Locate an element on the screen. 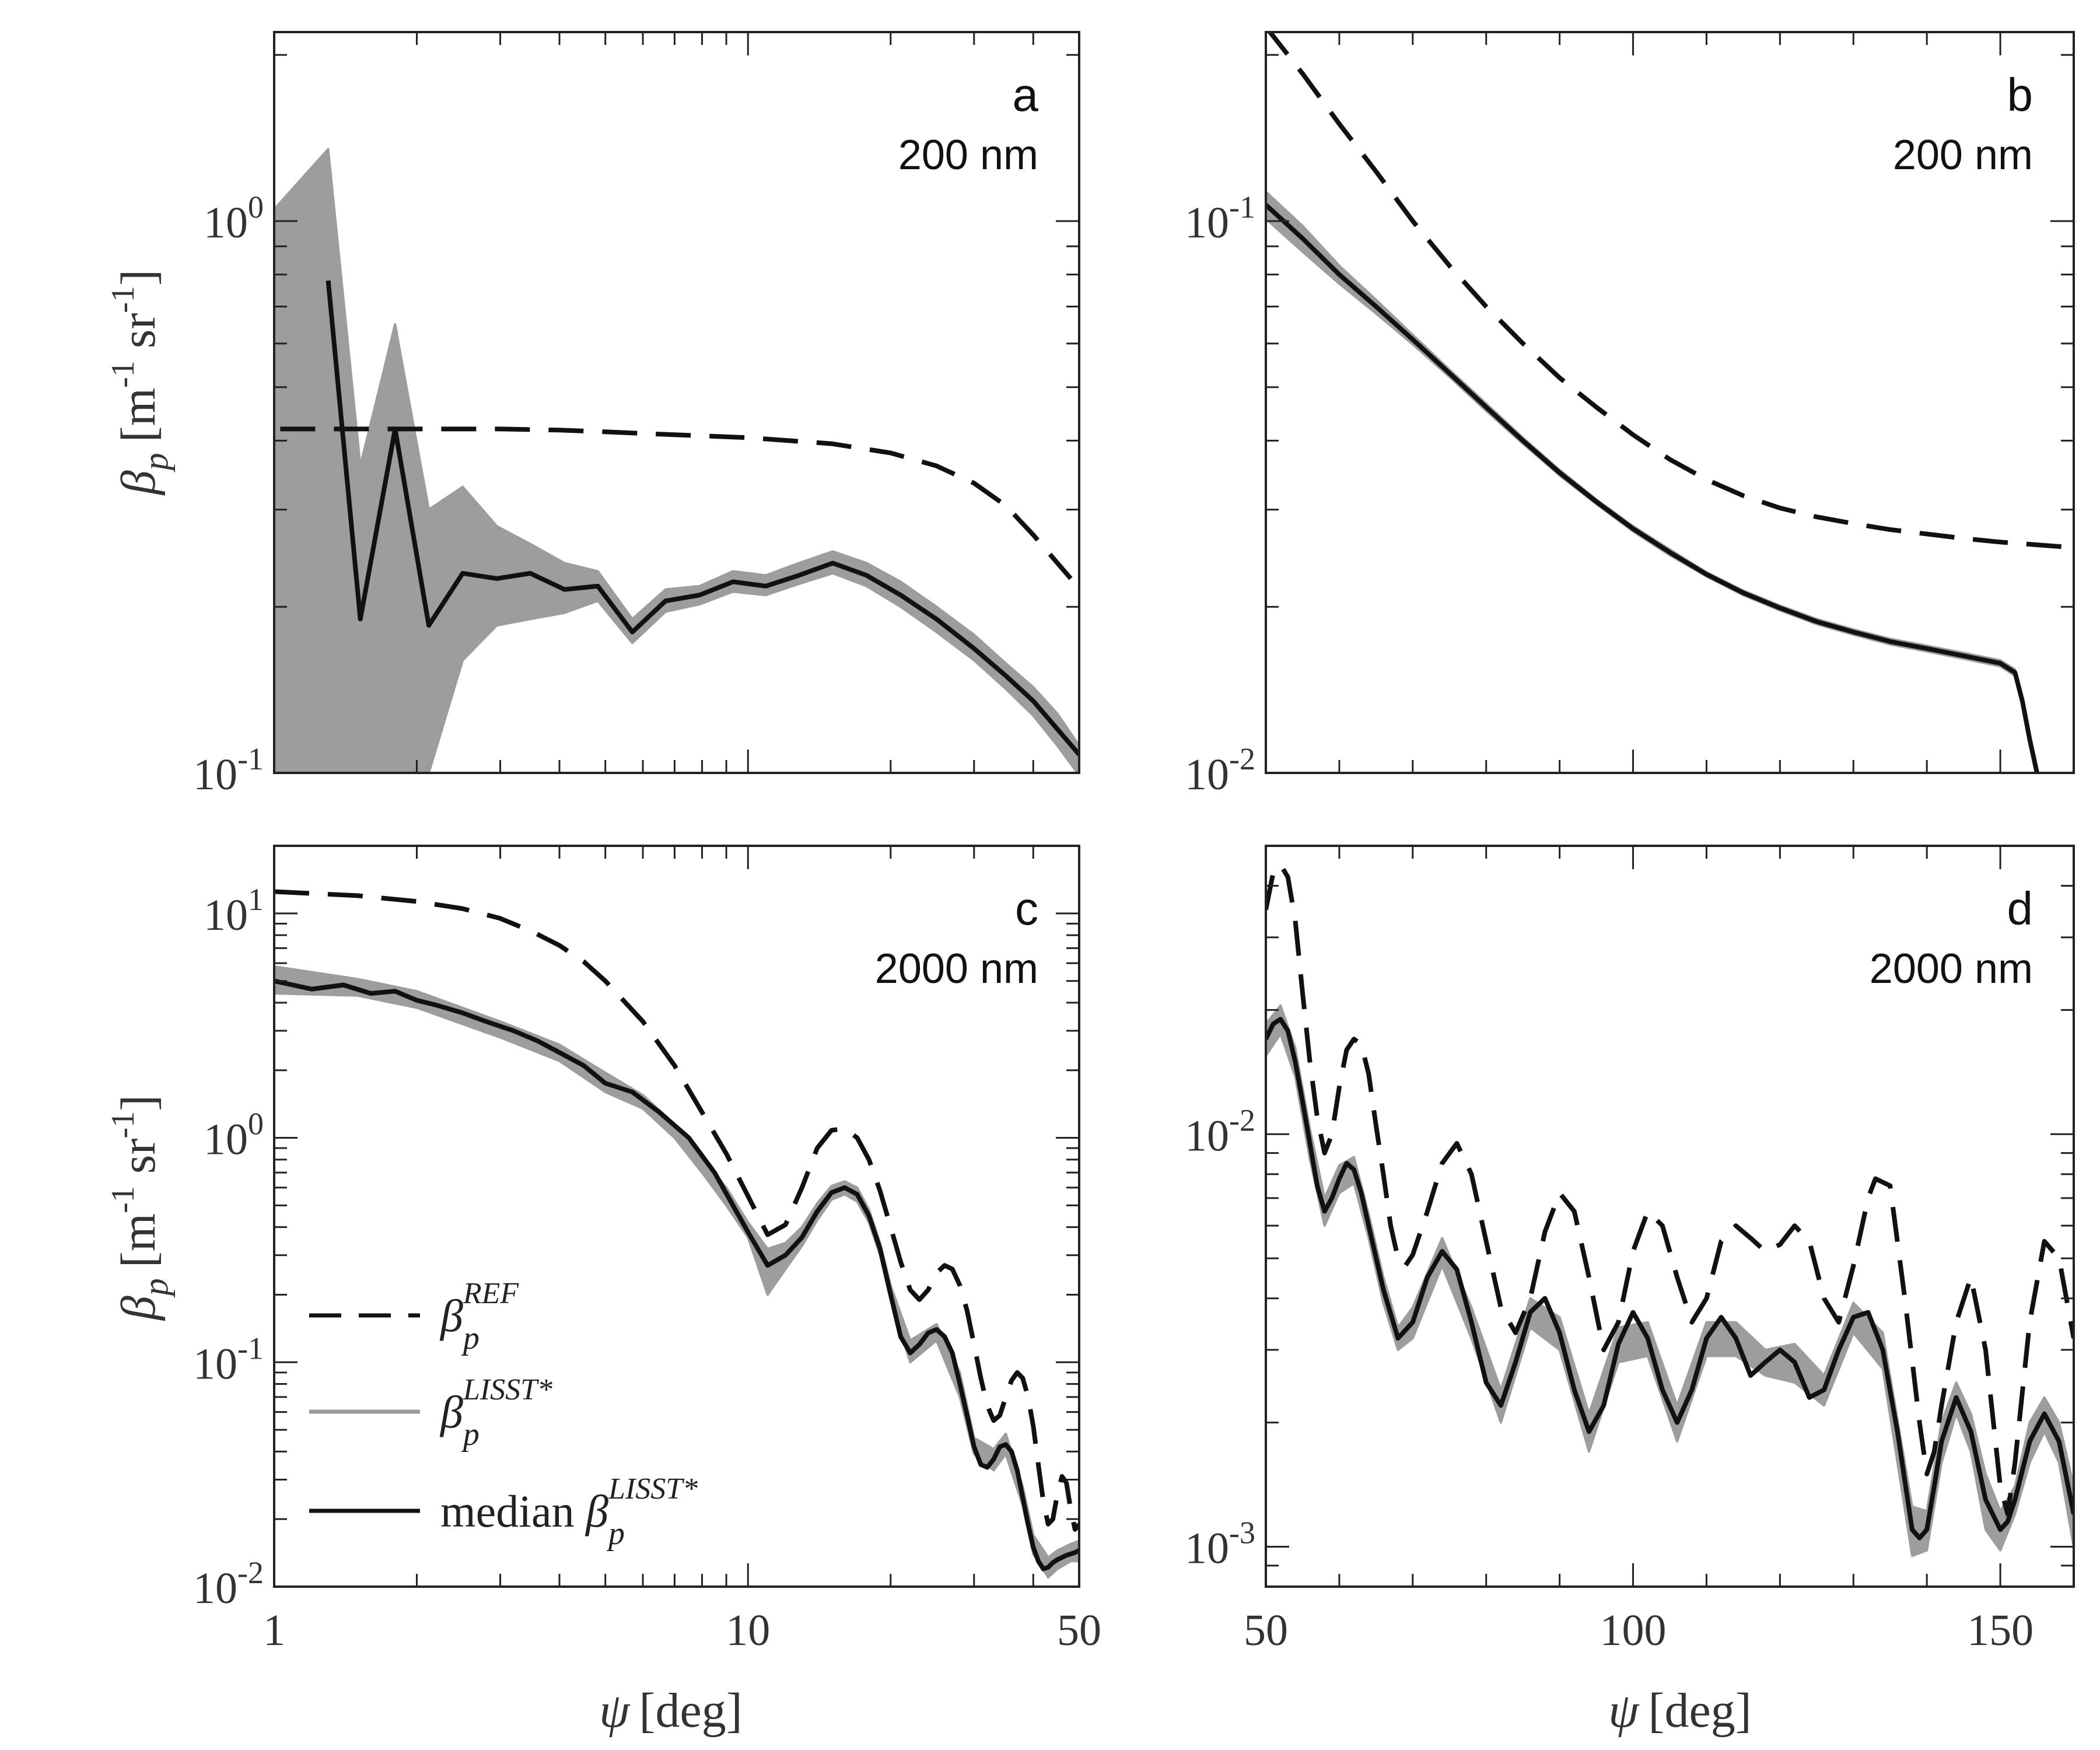 Image resolution: width=2100 pixels, height=1750 pixels. legend-ref-label: βpREF is located at coordinates (479, 1316).